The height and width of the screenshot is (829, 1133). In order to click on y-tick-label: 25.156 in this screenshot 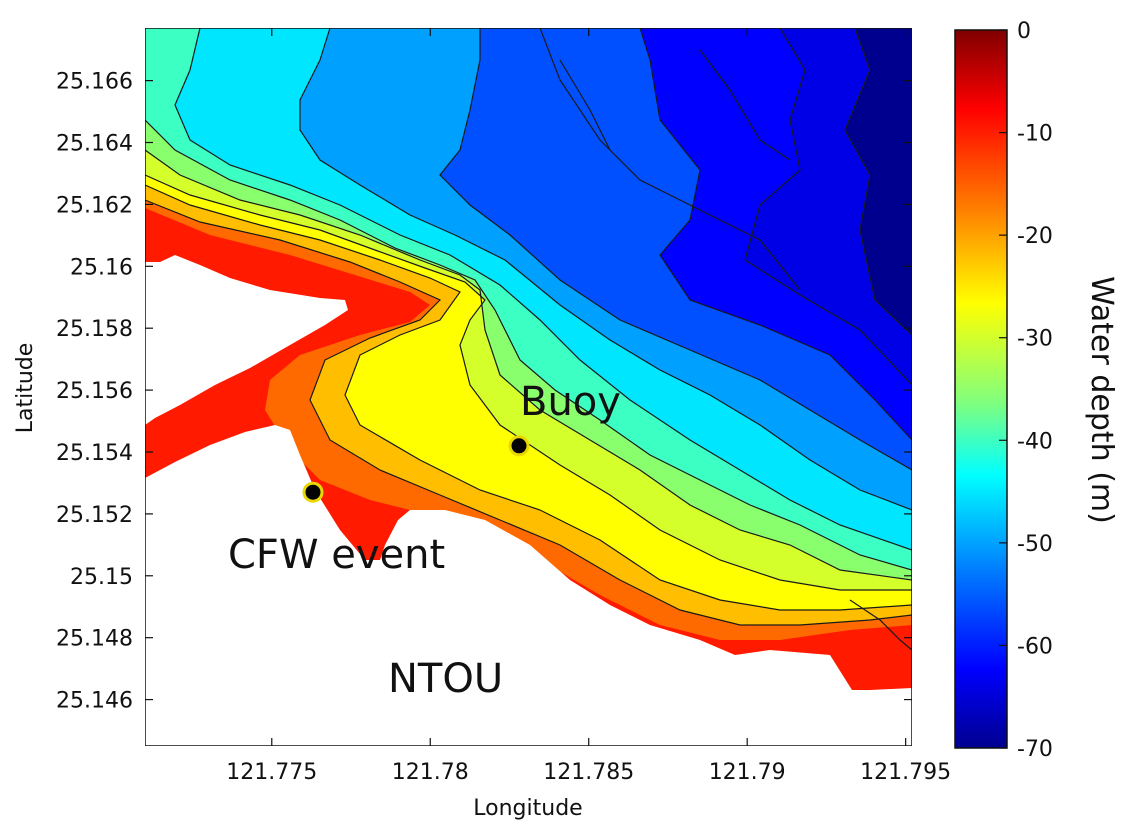, I will do `click(94, 391)`.